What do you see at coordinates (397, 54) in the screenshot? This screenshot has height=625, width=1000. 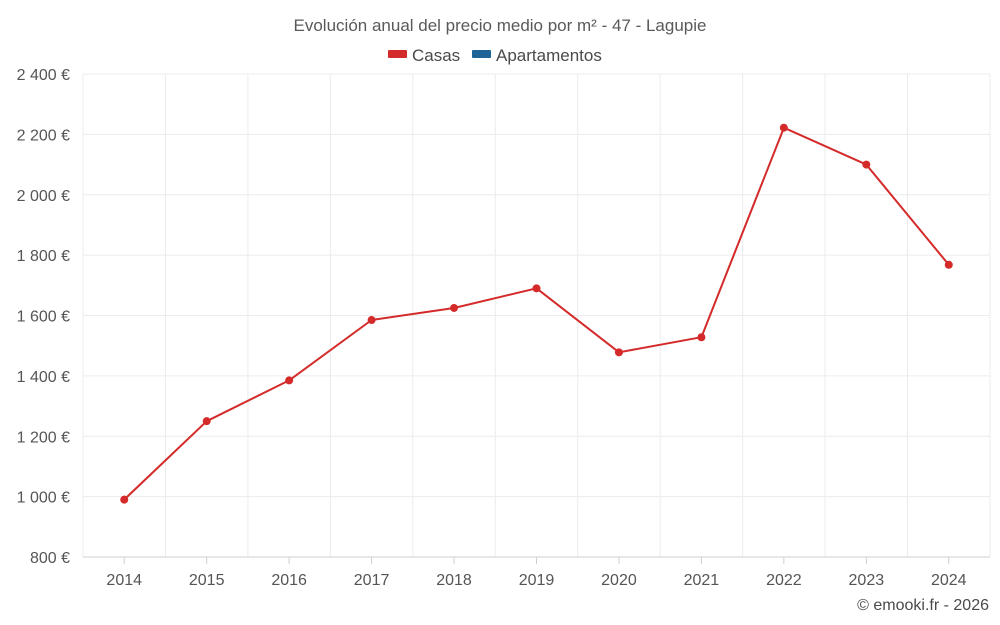 I see `legend-swatch-casas` at bounding box center [397, 54].